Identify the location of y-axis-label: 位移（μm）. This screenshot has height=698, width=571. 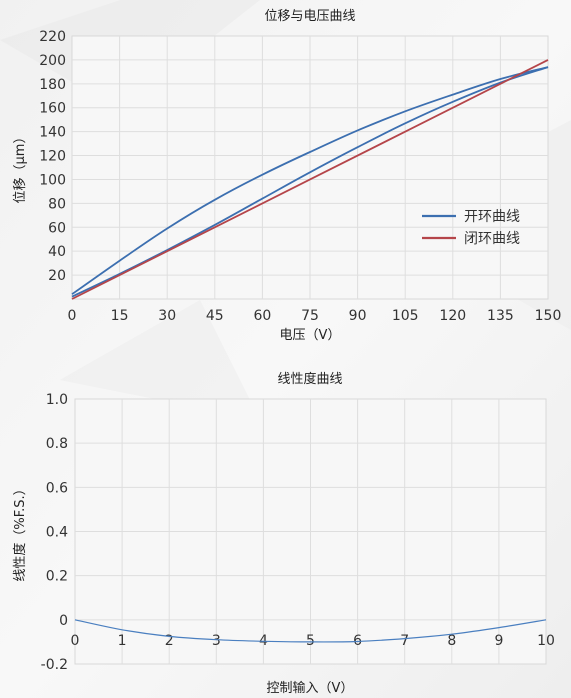
(20, 167).